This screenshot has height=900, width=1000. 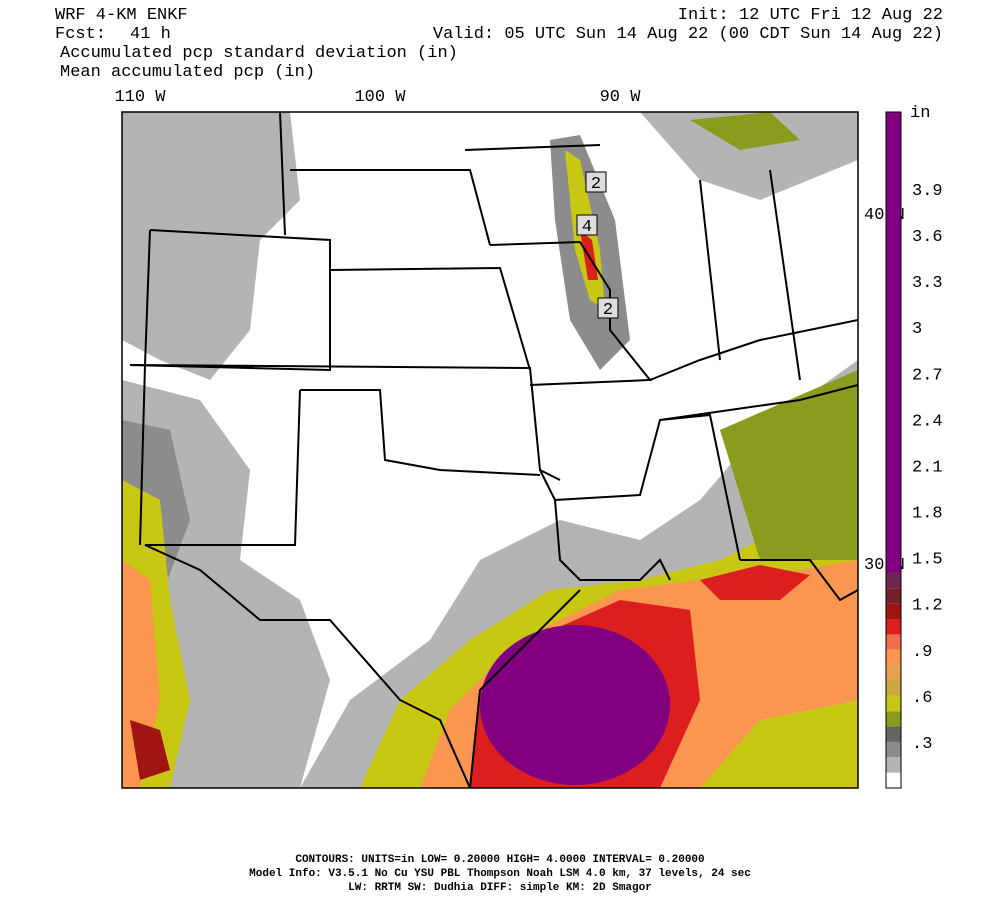 What do you see at coordinates (922, 744) in the screenshot?
I see `colorbar-label: .3` at bounding box center [922, 744].